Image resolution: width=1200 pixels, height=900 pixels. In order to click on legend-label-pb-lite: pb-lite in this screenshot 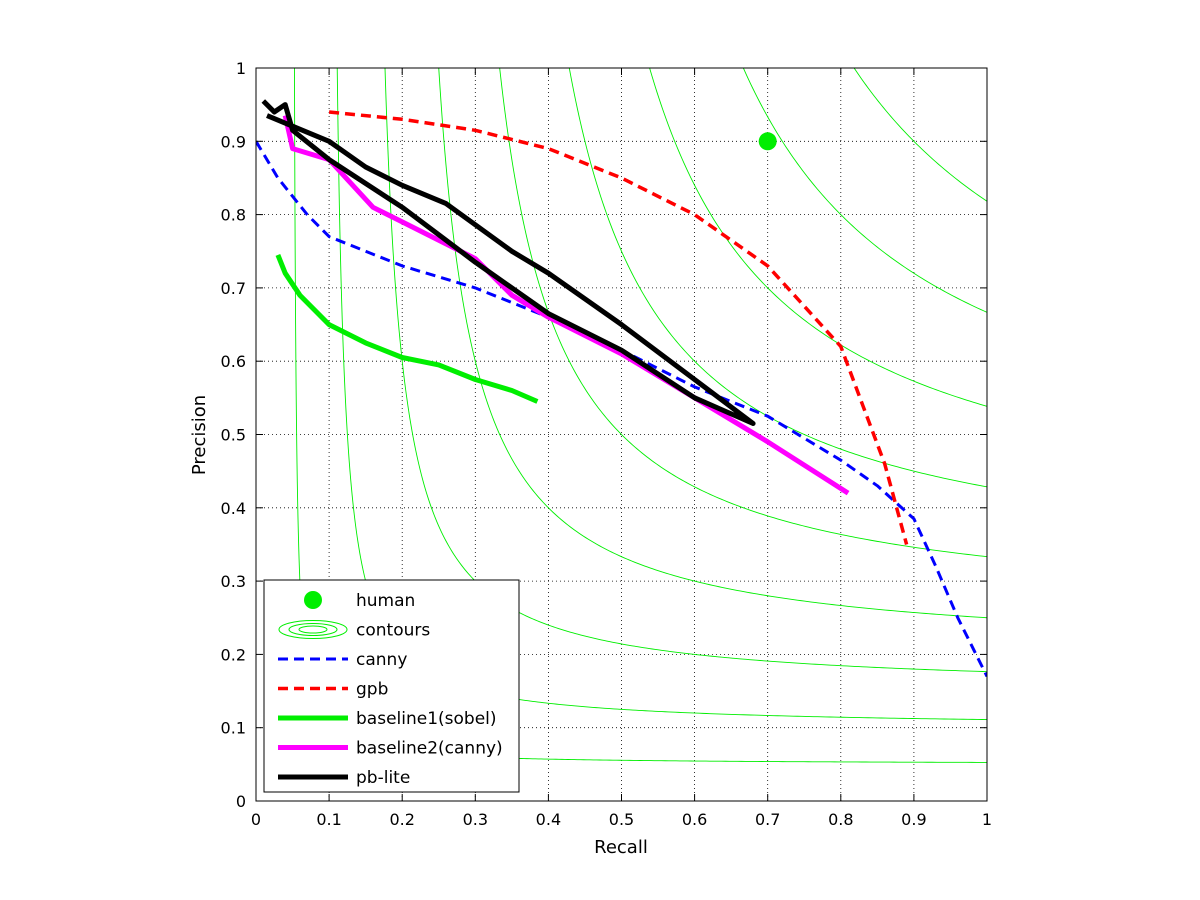, I will do `click(383, 778)`.